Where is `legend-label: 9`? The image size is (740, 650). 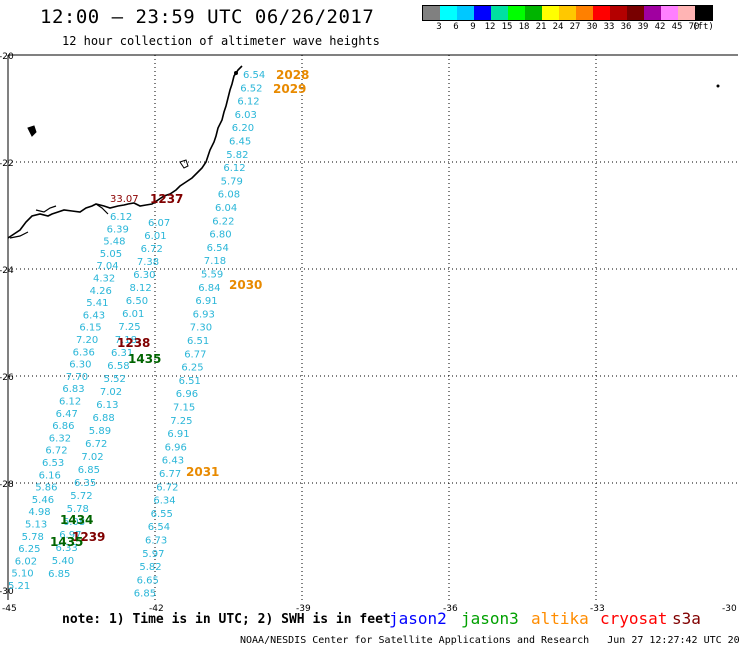 legend-label: 9 is located at coordinates (473, 27).